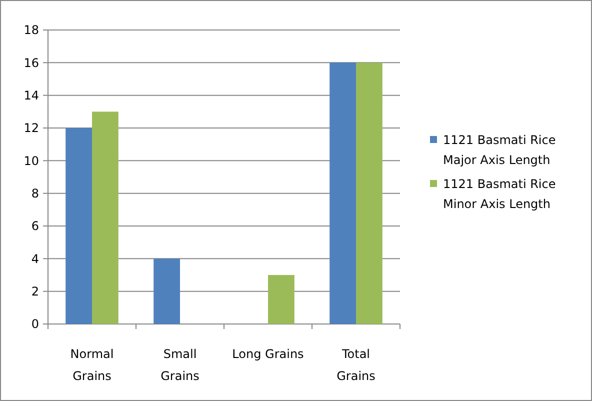  Describe the element at coordinates (31, 95) in the screenshot. I see `y-tick-label: 14` at that location.